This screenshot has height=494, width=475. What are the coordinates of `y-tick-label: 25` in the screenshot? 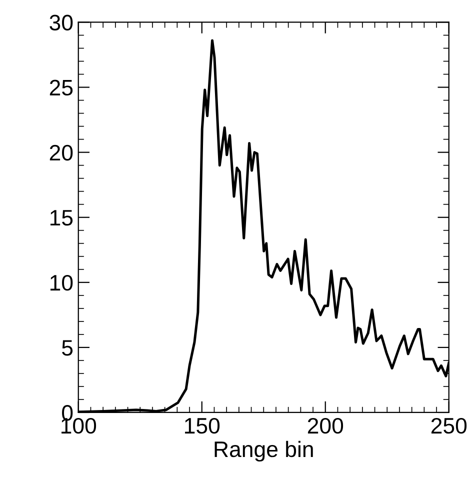 It's located at (61, 88).